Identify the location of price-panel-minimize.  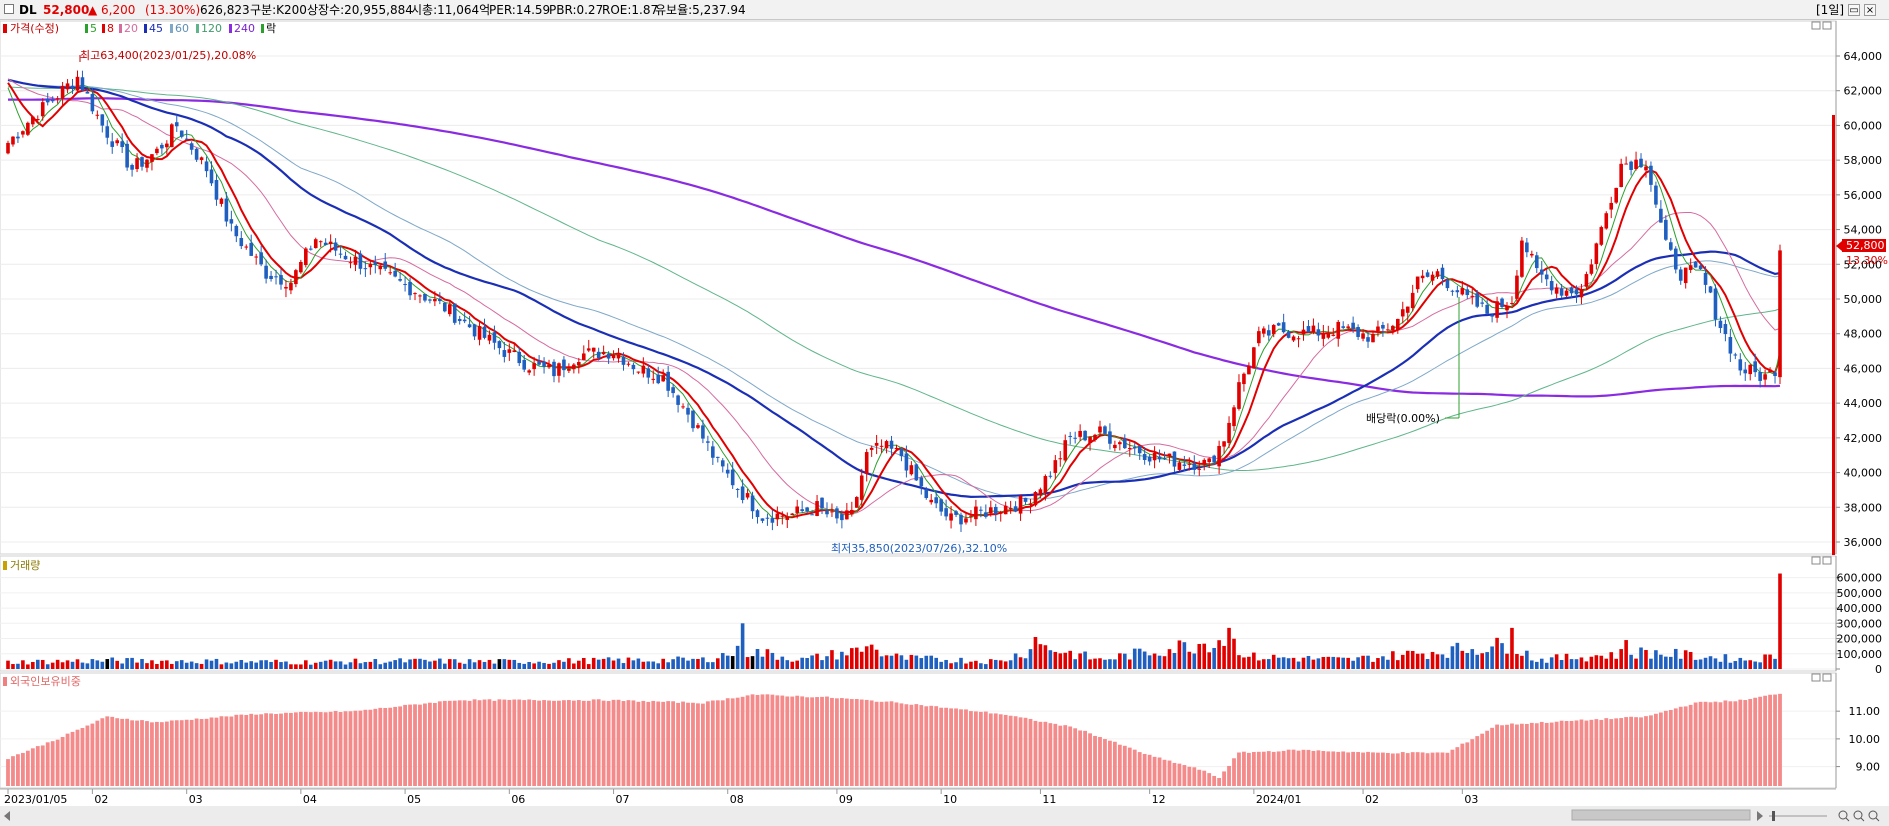
(1816, 25).